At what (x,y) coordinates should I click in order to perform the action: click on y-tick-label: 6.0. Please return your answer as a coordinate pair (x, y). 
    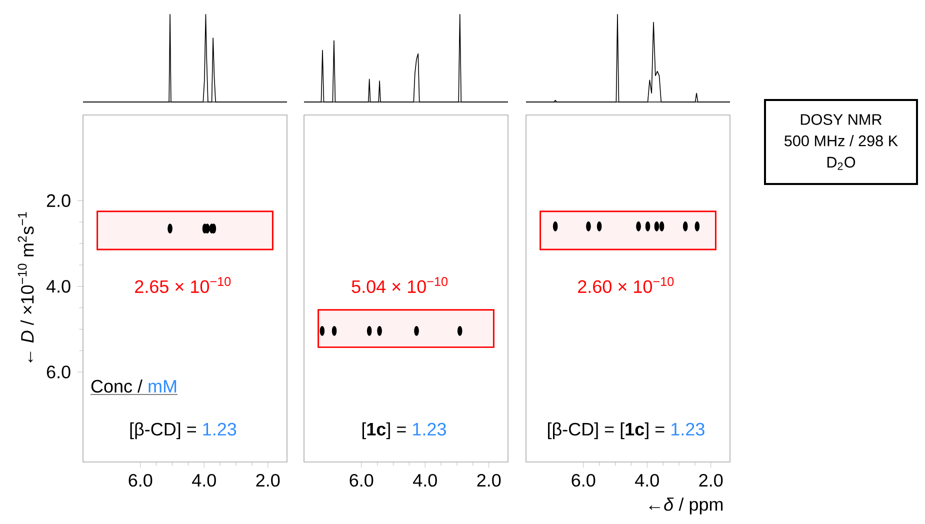
    Looking at the image, I should click on (58, 372).